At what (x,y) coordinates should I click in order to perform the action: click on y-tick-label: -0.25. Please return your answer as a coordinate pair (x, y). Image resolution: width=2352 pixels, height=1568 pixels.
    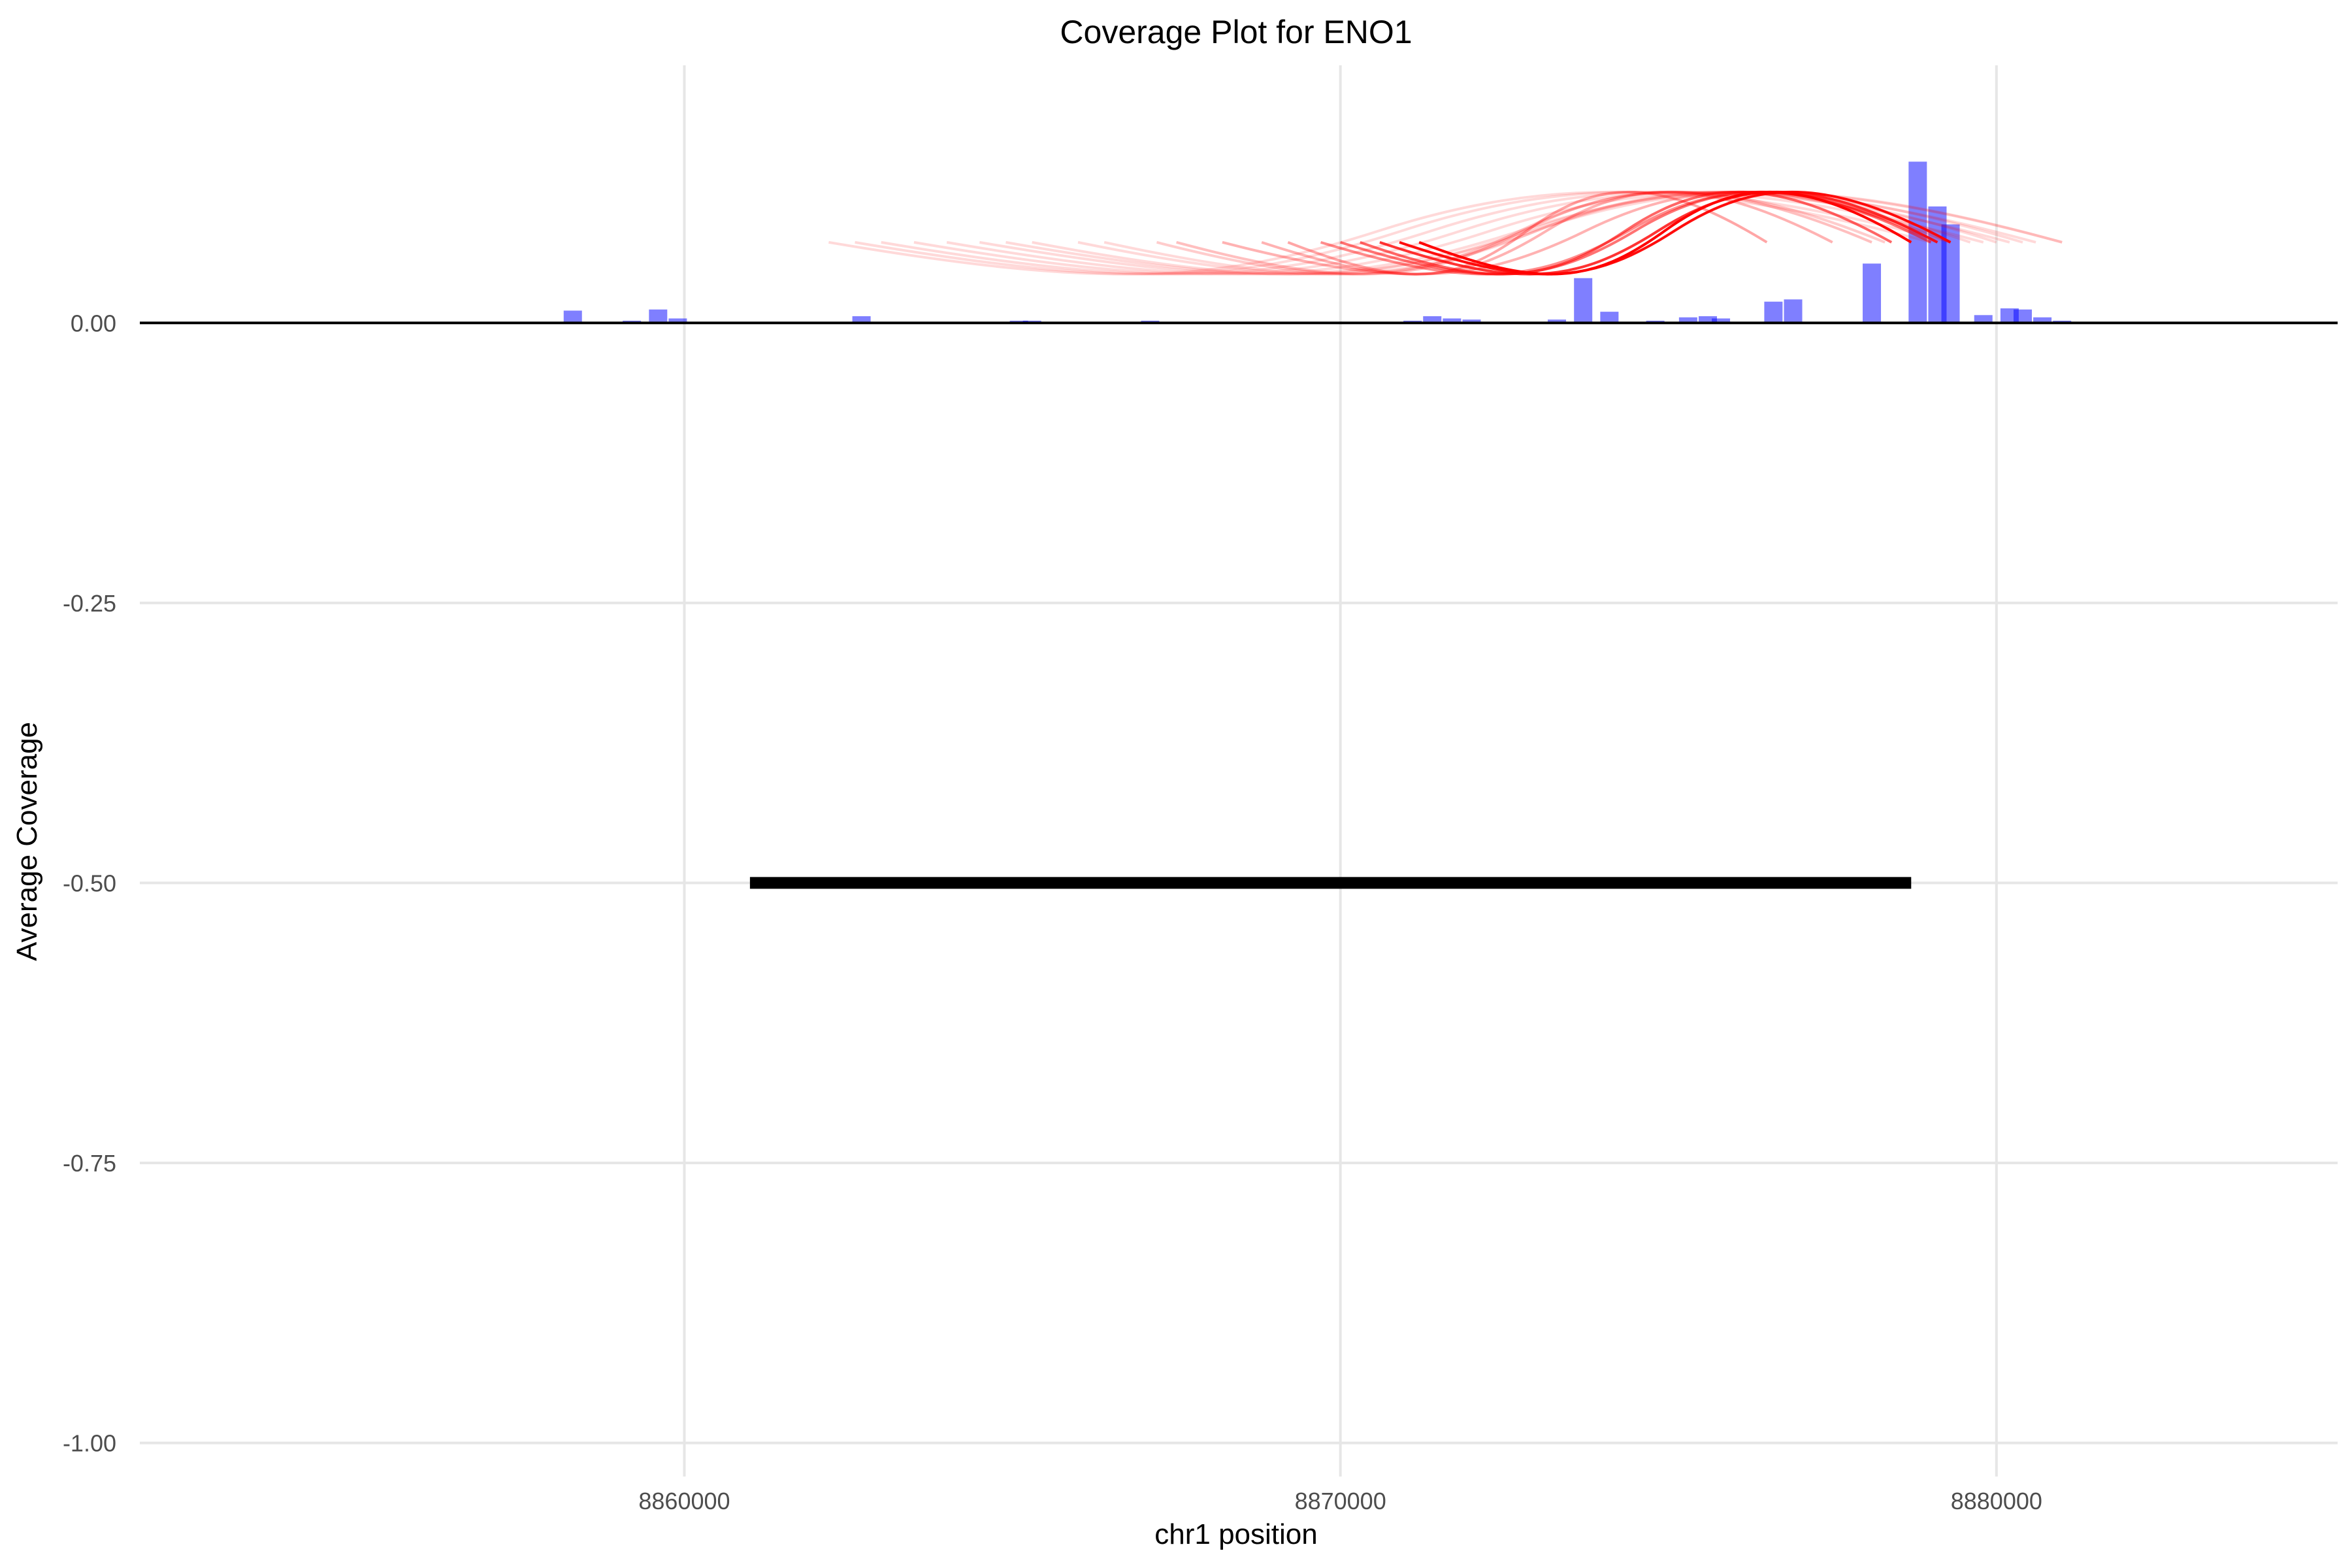
    Looking at the image, I should click on (89, 603).